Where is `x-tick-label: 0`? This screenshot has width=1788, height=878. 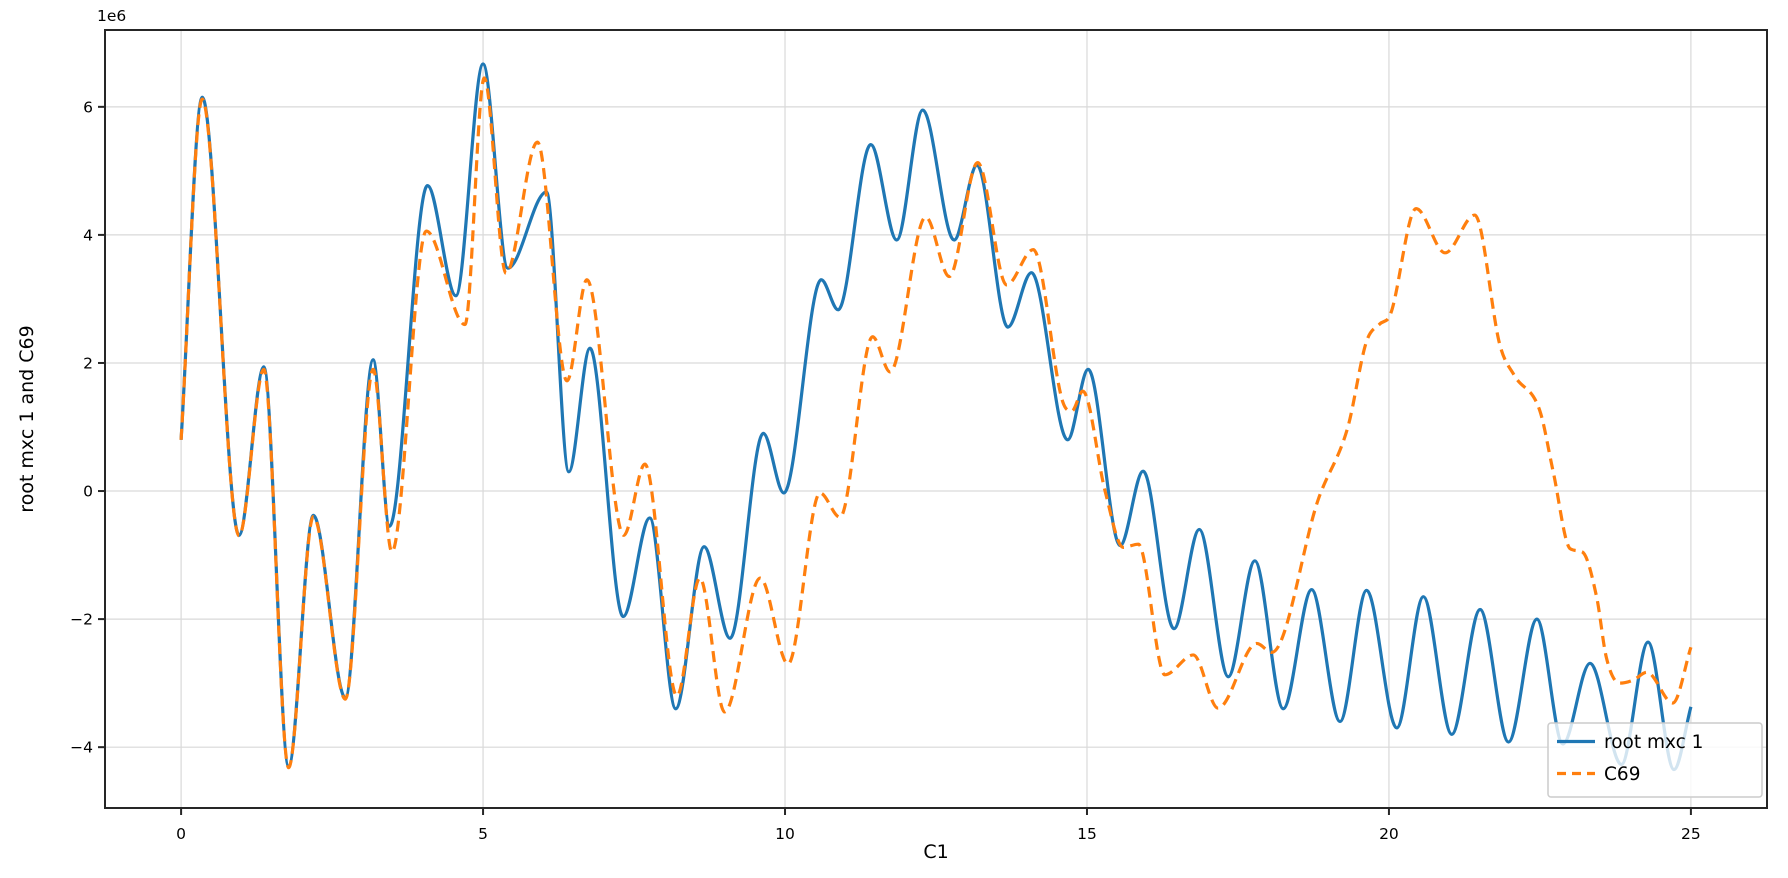 x-tick-label: 0 is located at coordinates (181, 834).